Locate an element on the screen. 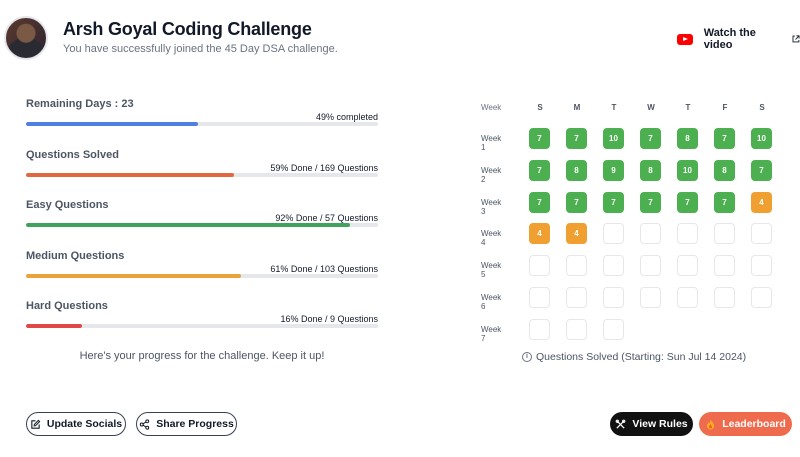 This screenshot has width=800, height=457. share-progress-button: Share Progress is located at coordinates (186, 424).